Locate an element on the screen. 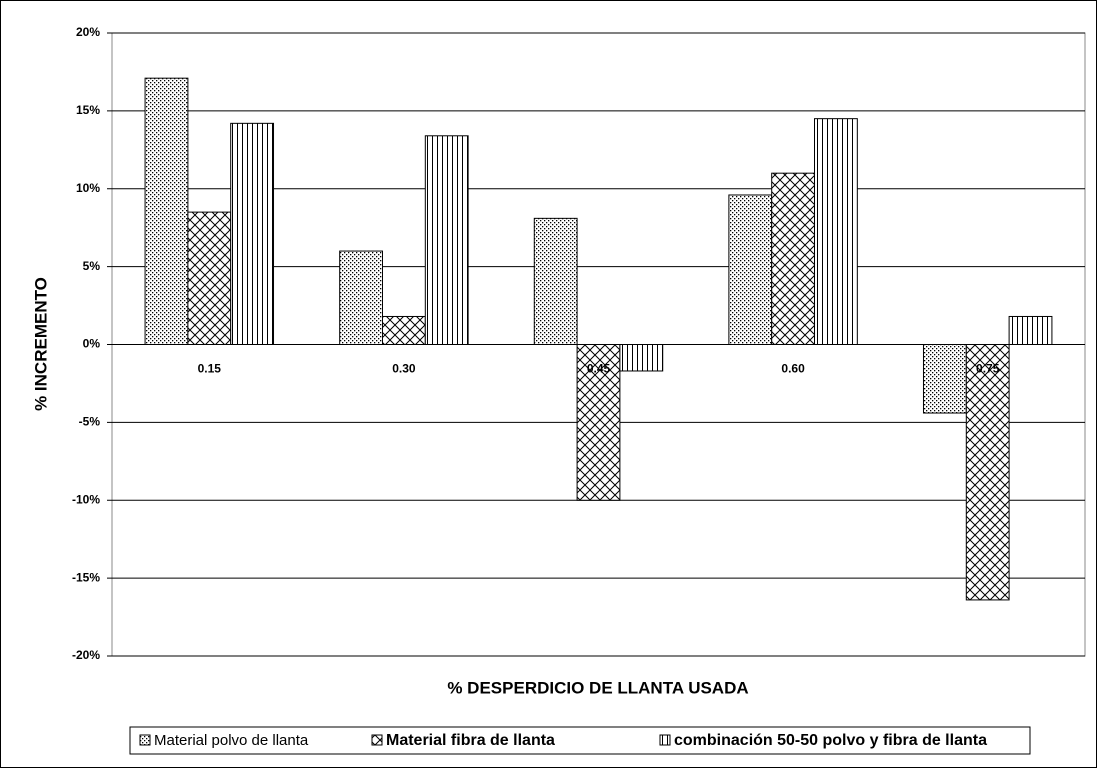 This screenshot has width=1097, height=768. x-tick-label: 0.30 is located at coordinates (404, 369).